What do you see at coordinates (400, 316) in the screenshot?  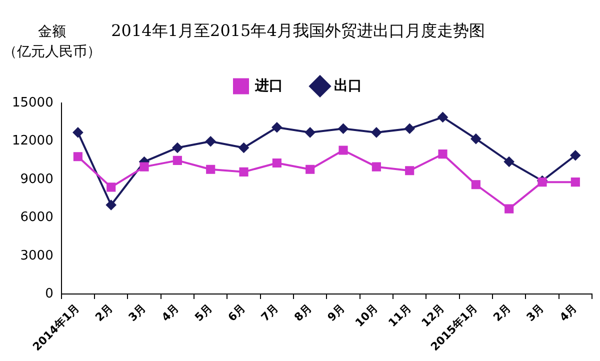 I see `x-tick-label: 11月` at bounding box center [400, 316].